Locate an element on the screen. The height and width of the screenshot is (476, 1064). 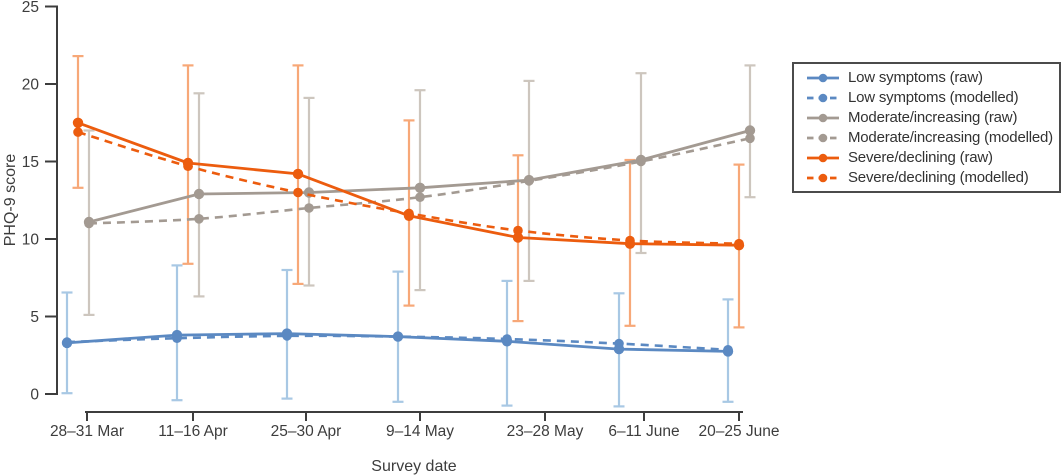
x-tick-label: 11–16 Apr is located at coordinates (193, 431).